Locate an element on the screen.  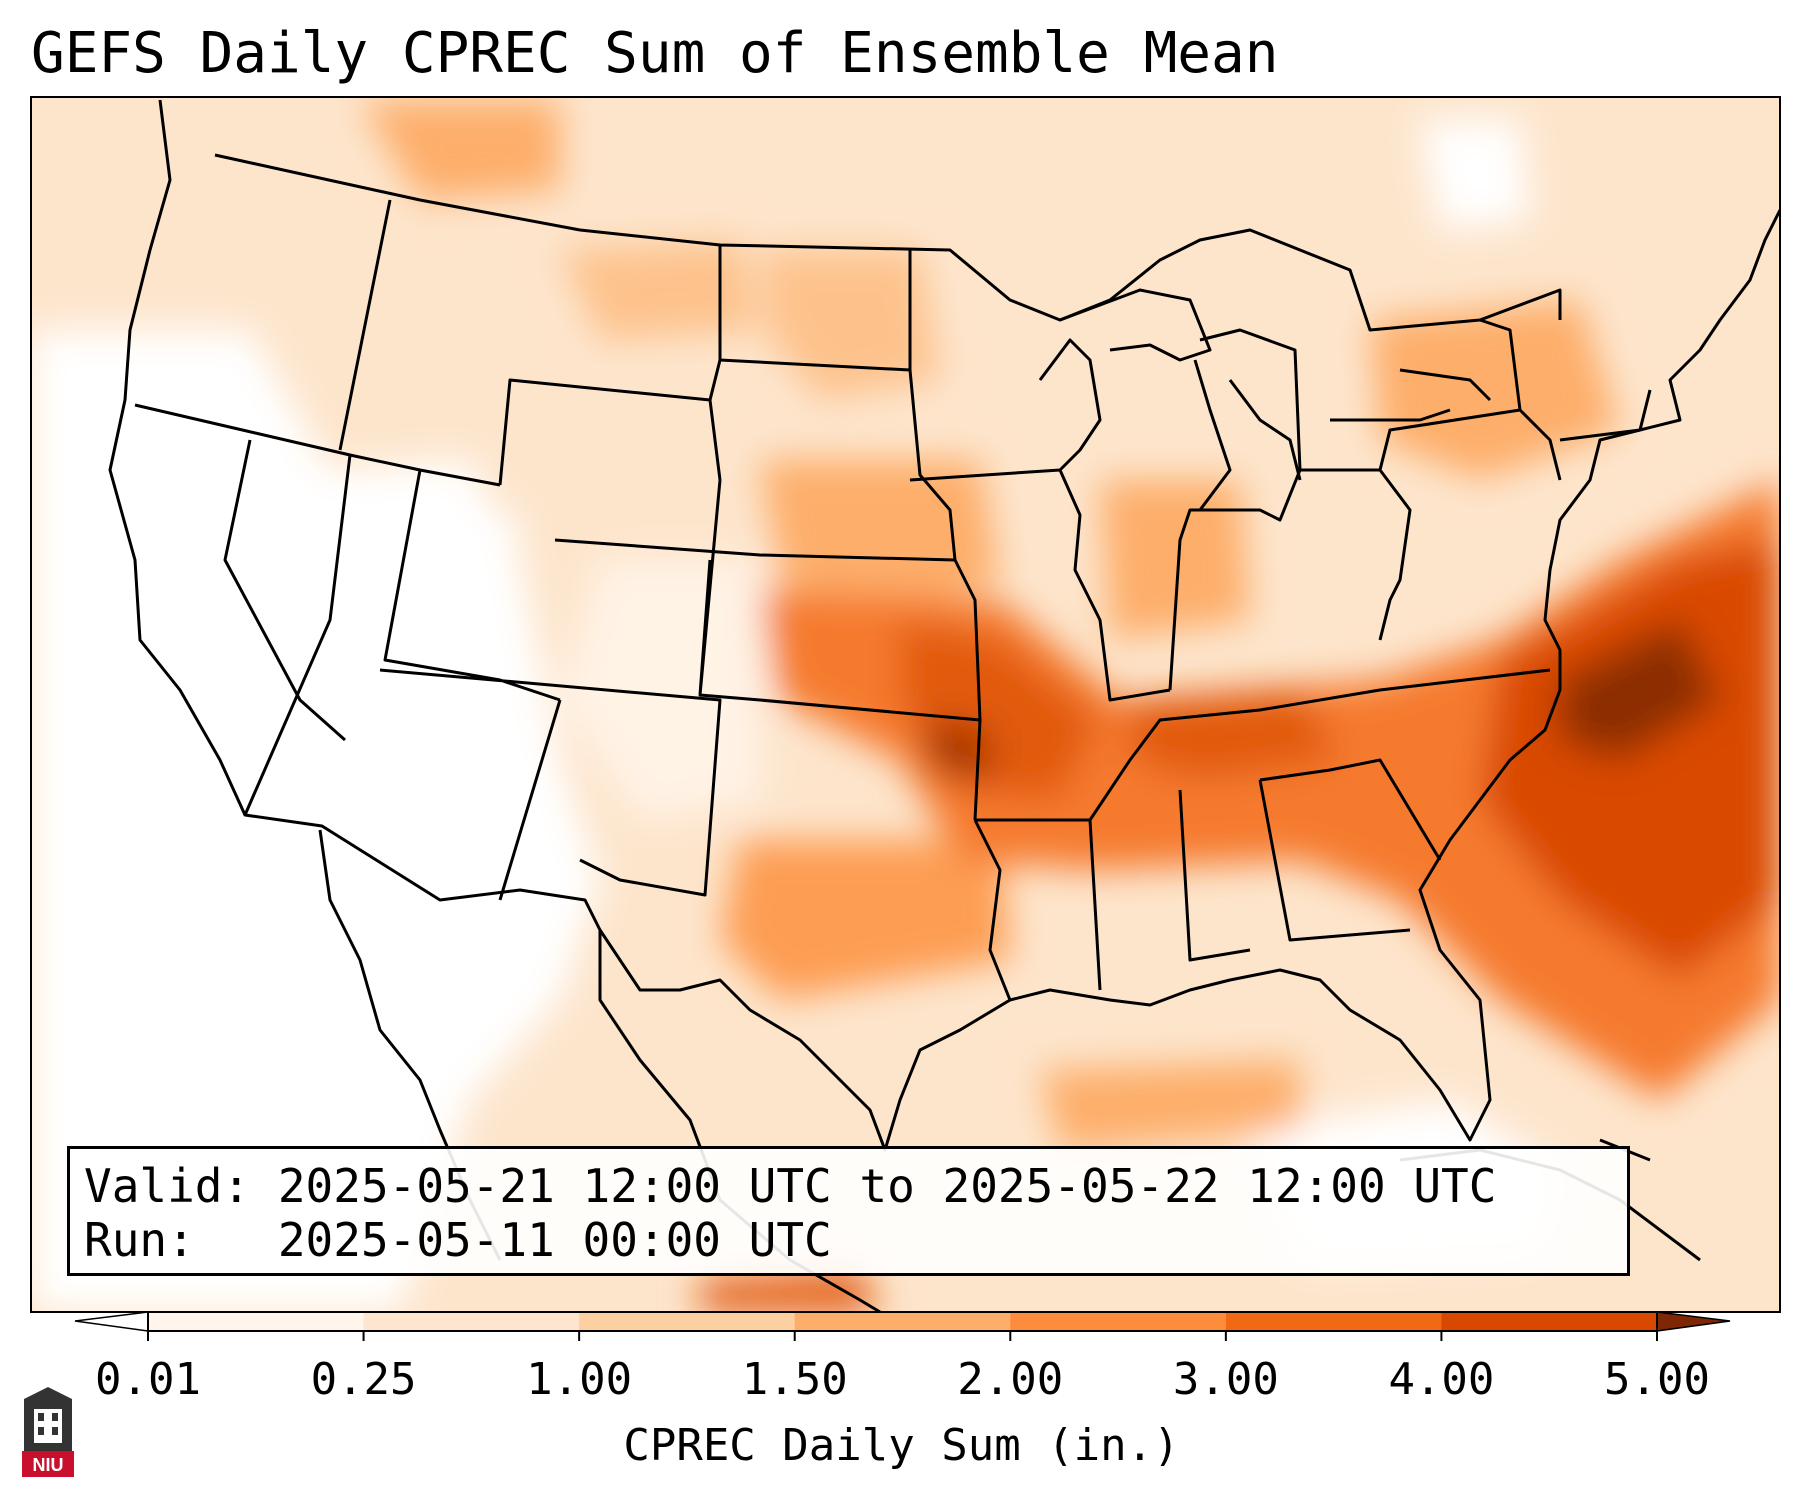
colorbar-outline is located at coordinates (902, 1321).